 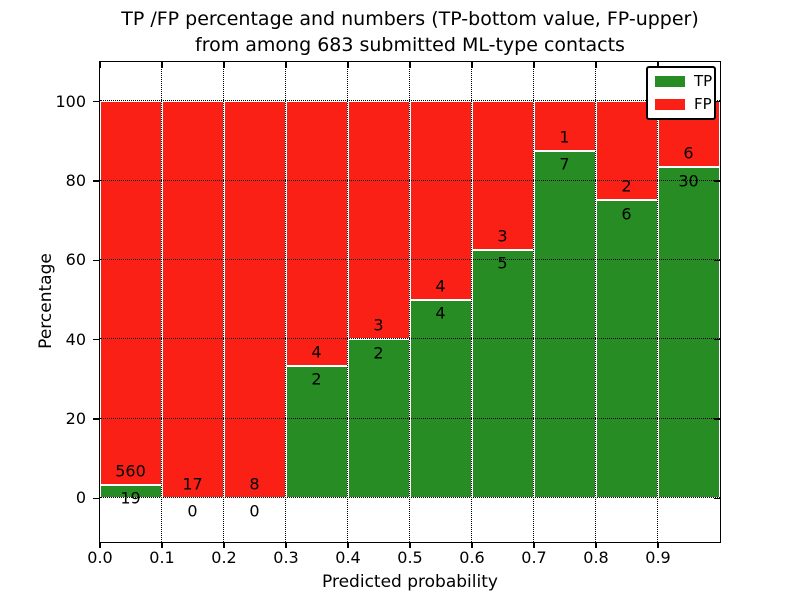 I want to click on x-tick-bottom-0.8, so click(x=596, y=545).